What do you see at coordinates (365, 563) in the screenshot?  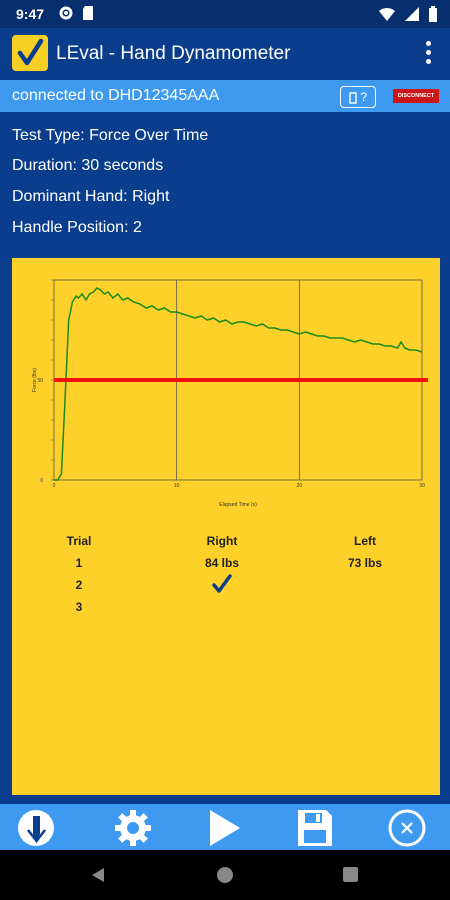 I see `trial-1-left: 73 lbs` at bounding box center [365, 563].